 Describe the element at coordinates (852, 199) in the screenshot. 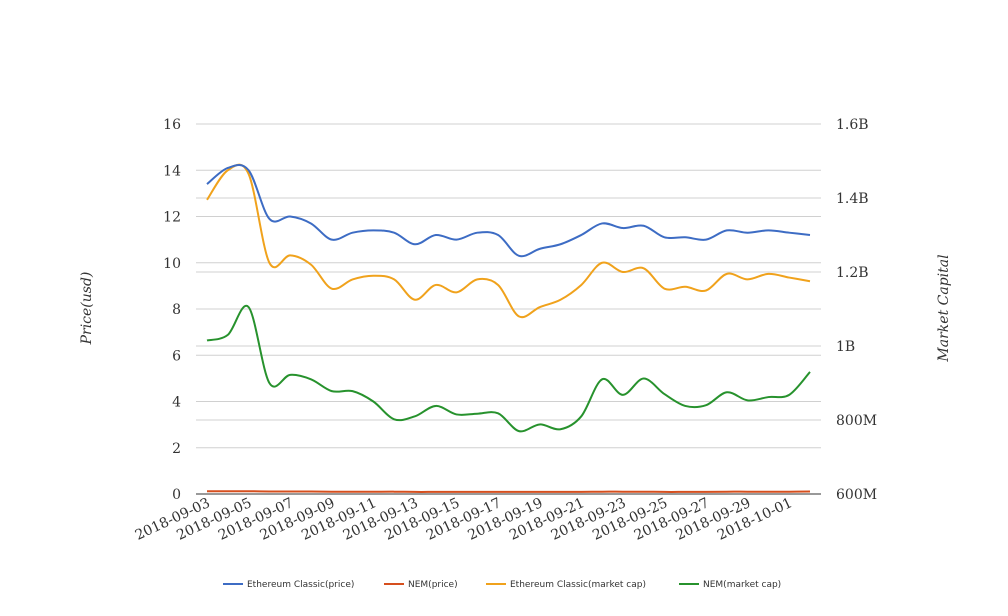

I see `y-right-tick-label: 1.4B` at that location.